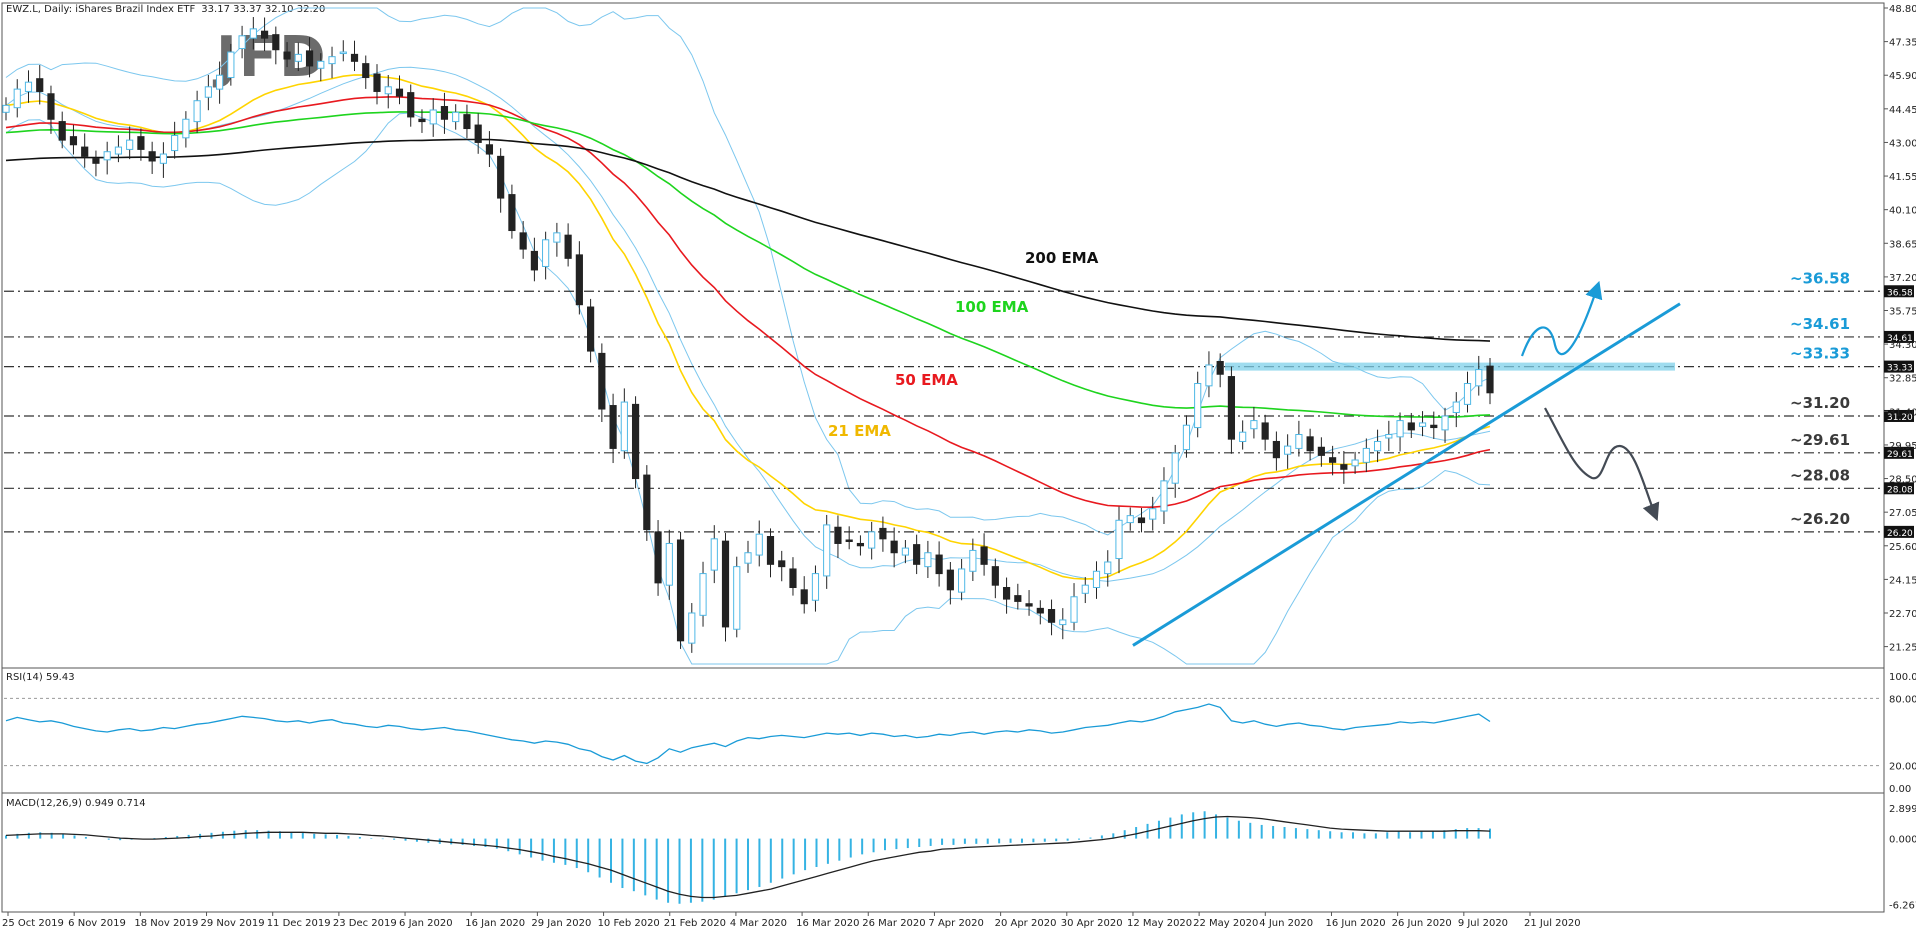  I want to click on uptrend-line, so click(1406, 474).